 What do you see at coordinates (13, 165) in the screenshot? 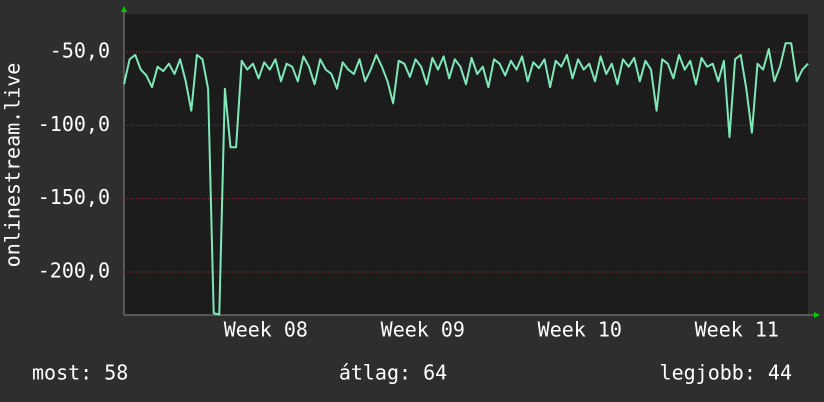
I see `y-axis-label: onlinestream.live` at bounding box center [13, 165].